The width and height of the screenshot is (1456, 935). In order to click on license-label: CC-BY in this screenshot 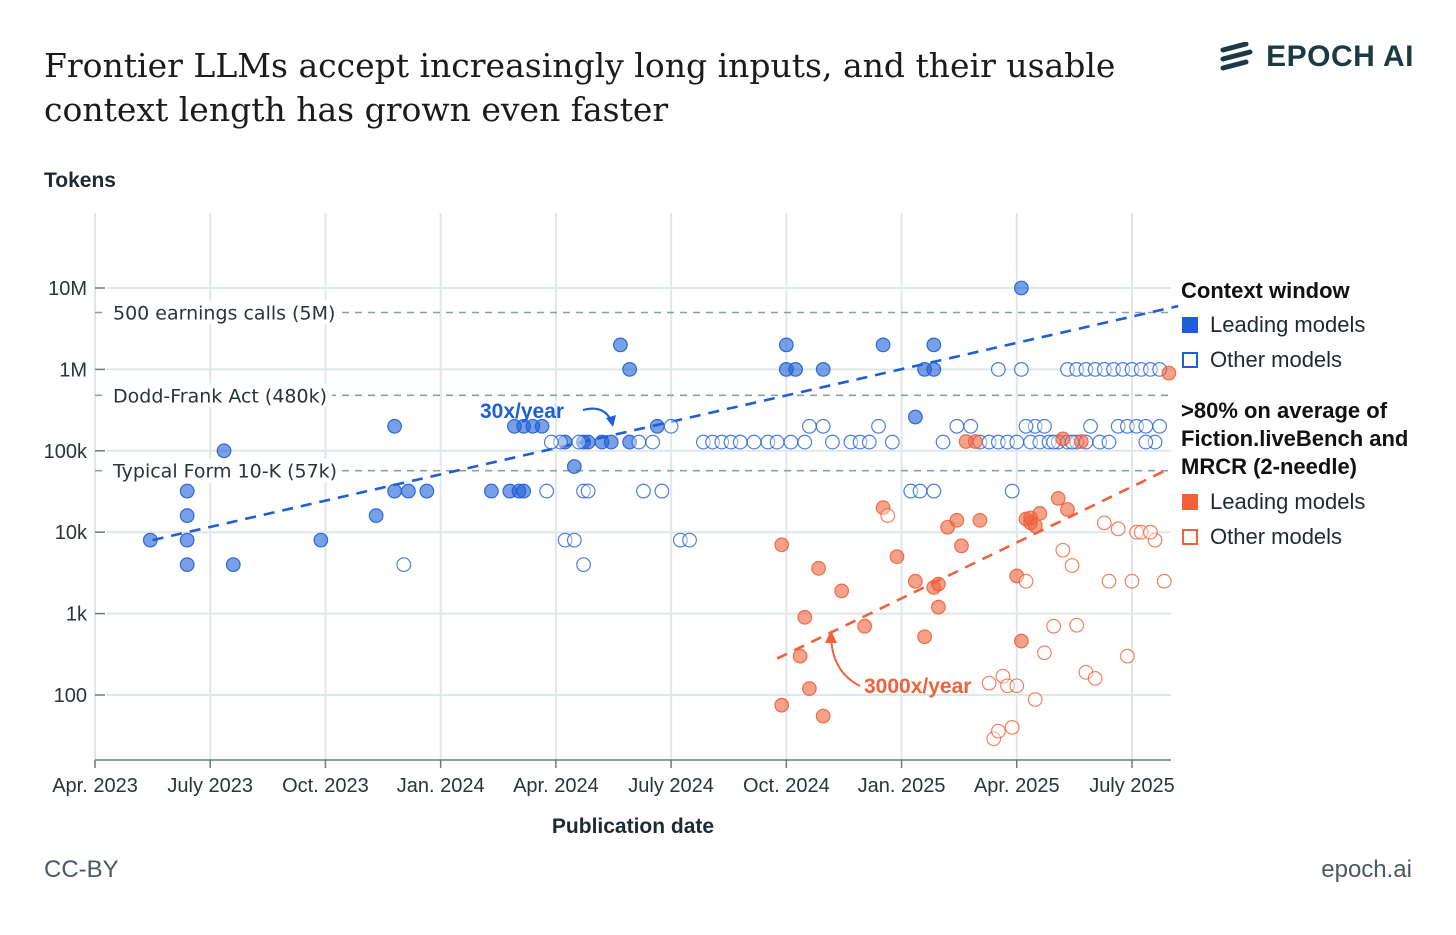, I will do `click(81, 869)`.